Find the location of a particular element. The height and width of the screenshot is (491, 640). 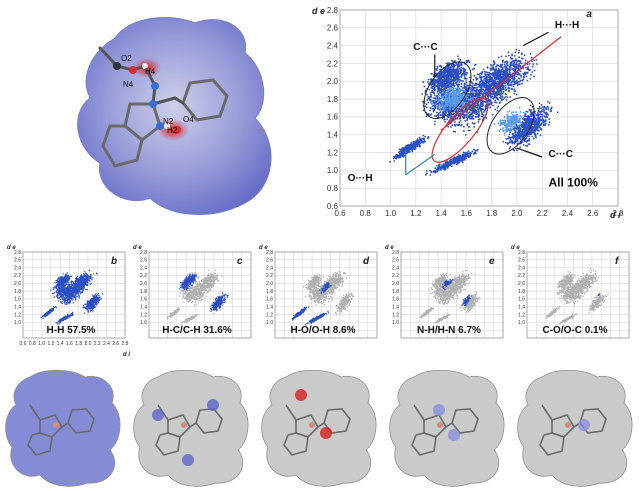

atom-label-h4: H4 is located at coordinates (150, 71).